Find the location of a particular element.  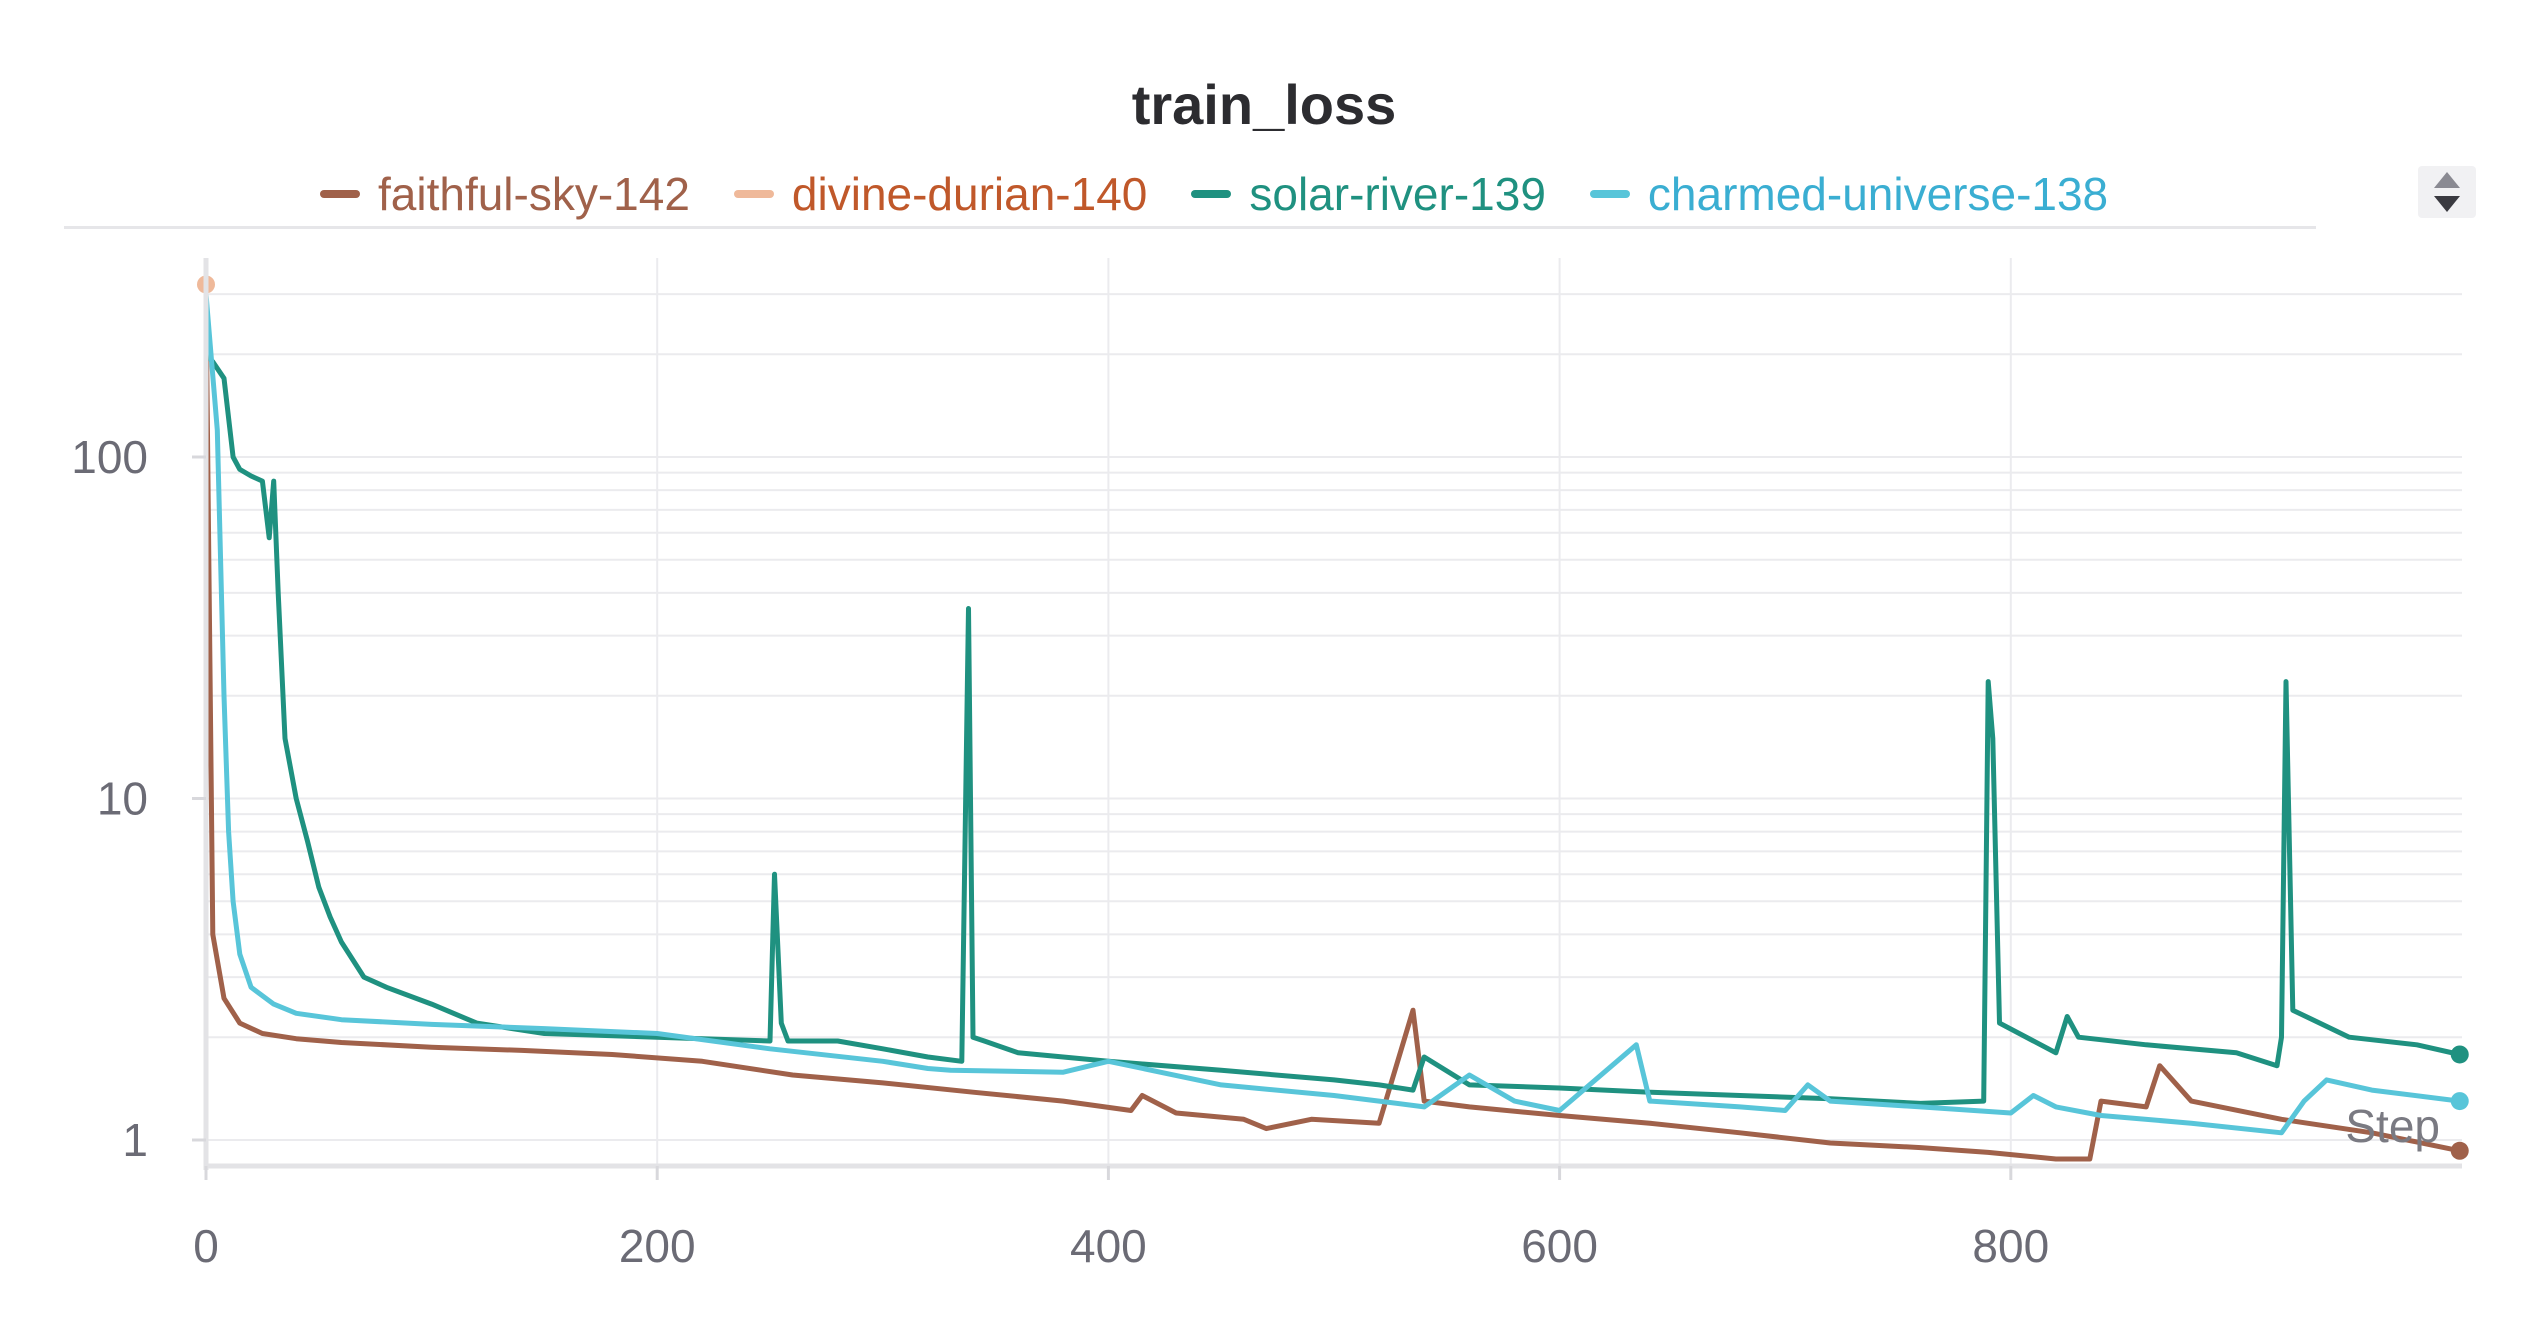

chart-title: train_loss is located at coordinates (1264, 104).